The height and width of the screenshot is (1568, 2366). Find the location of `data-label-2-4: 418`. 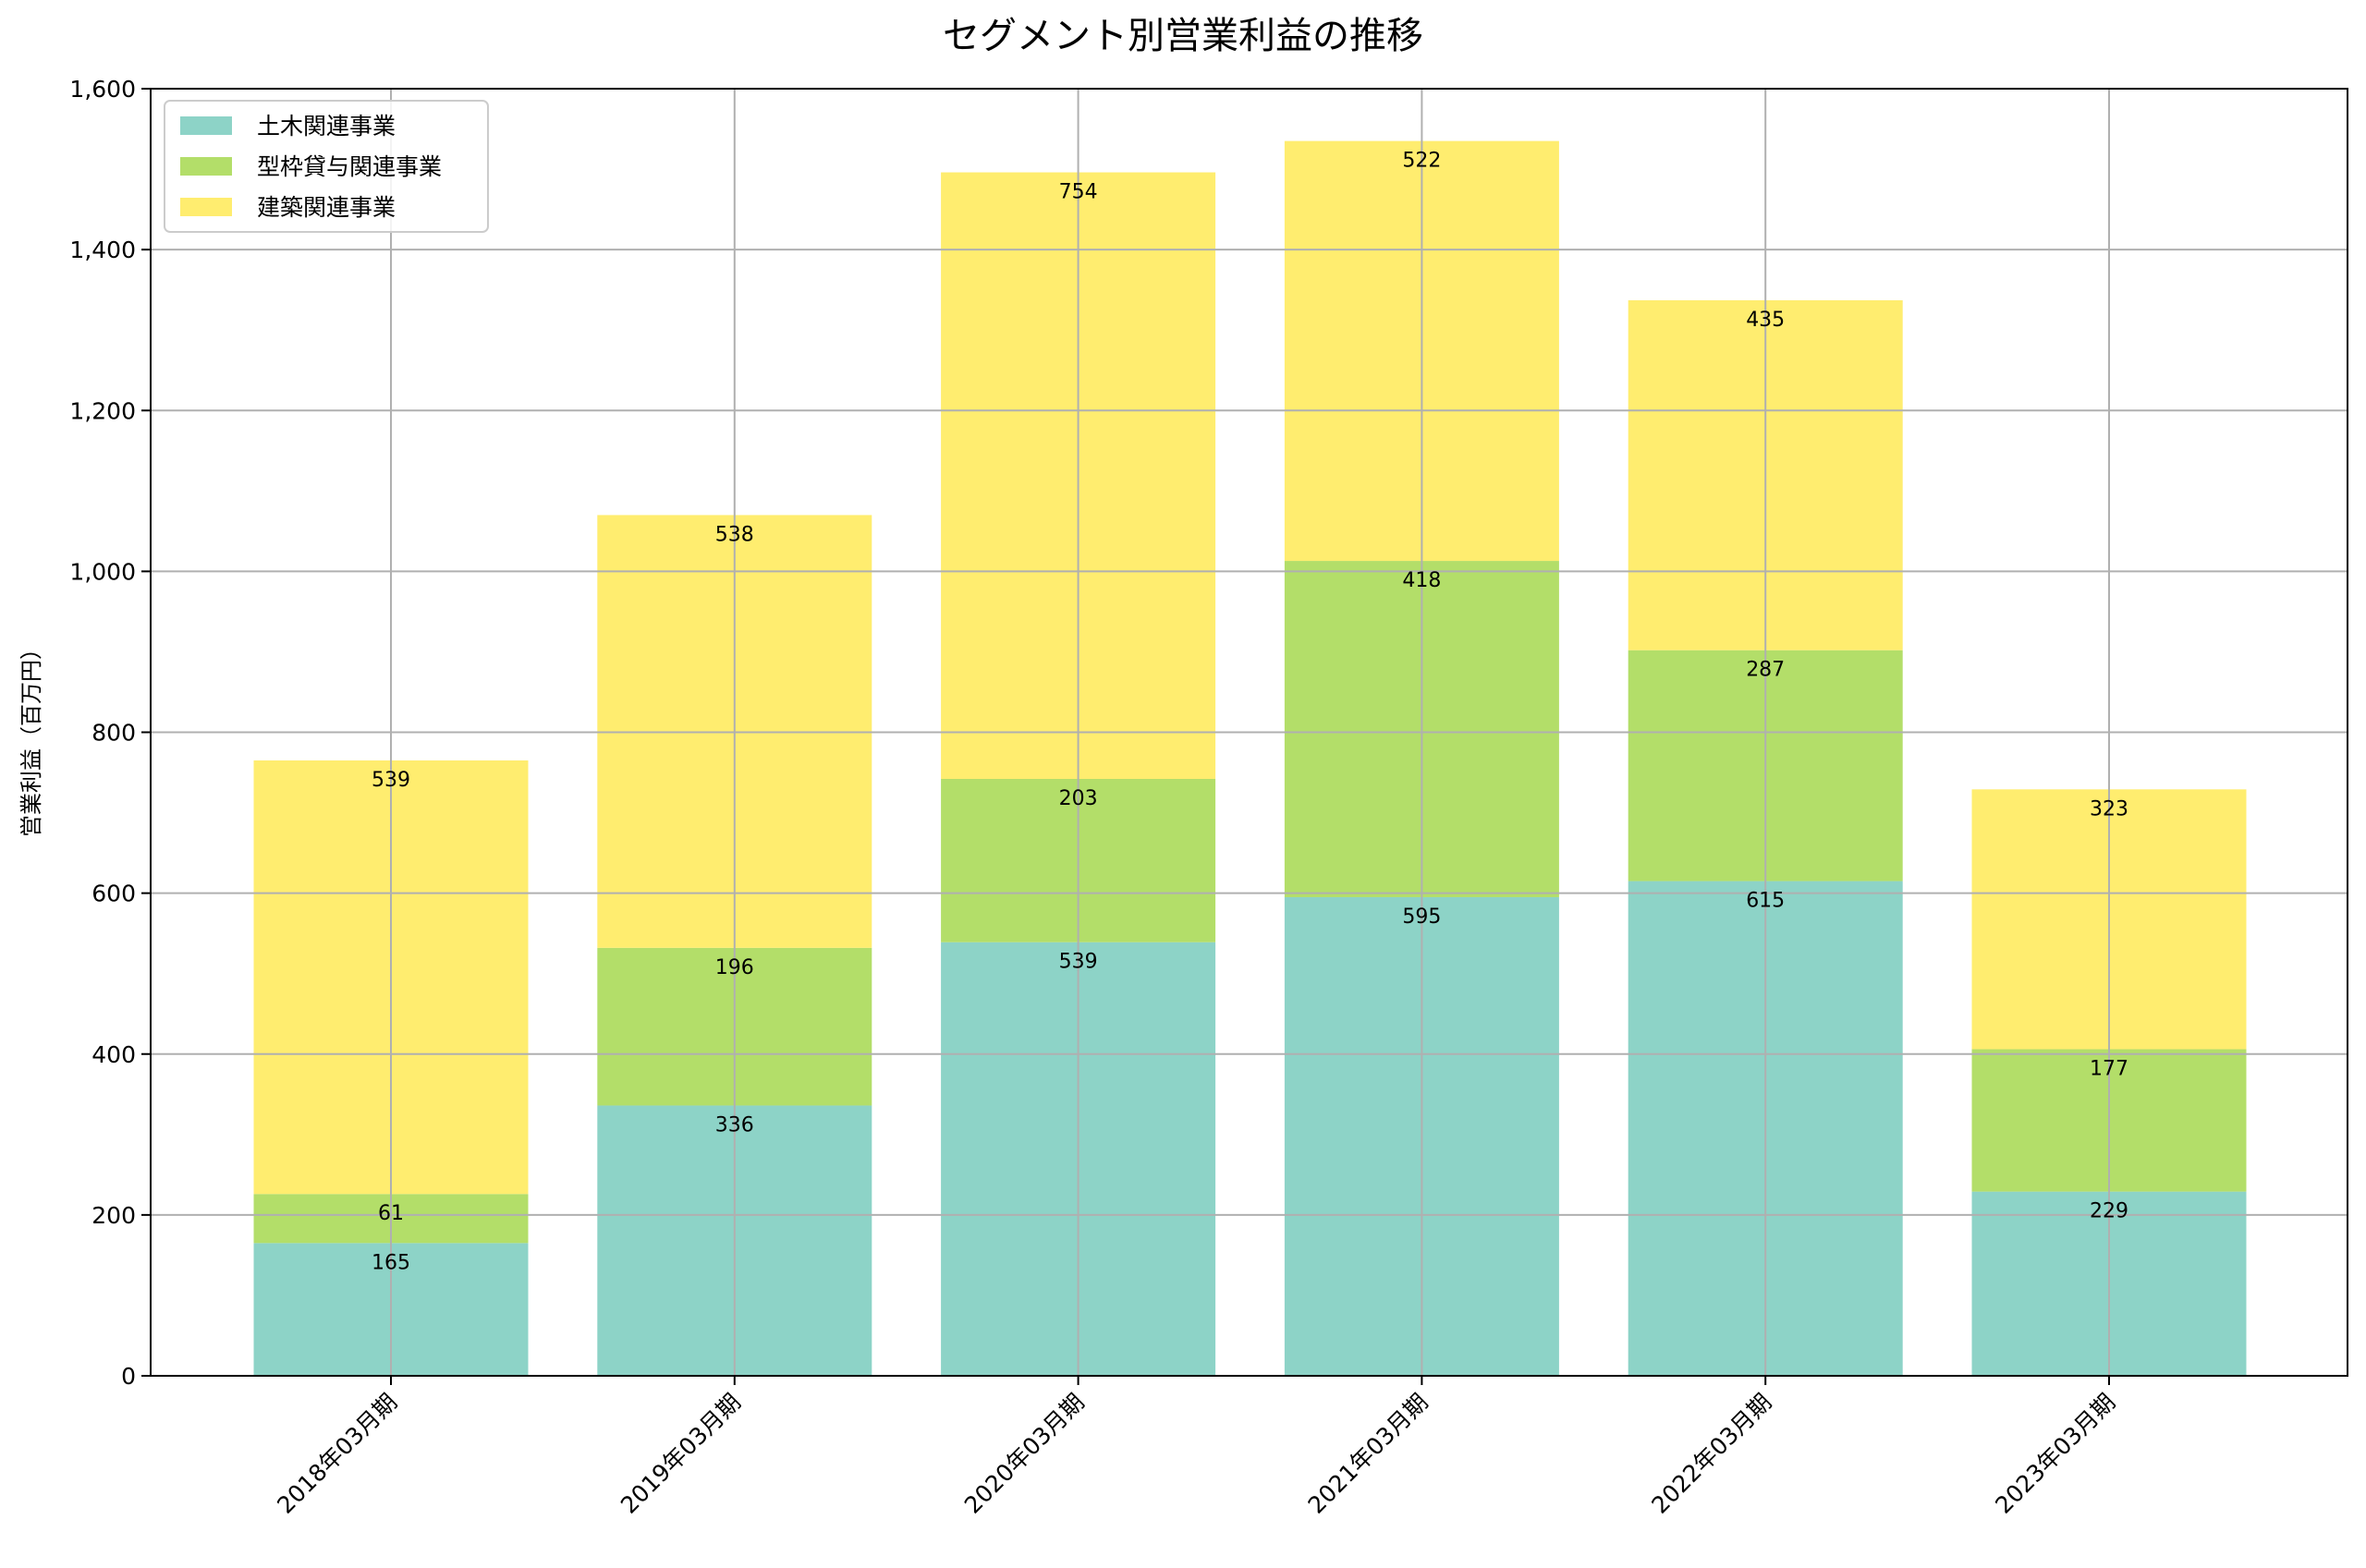

data-label-2-4: 418 is located at coordinates (1422, 580).